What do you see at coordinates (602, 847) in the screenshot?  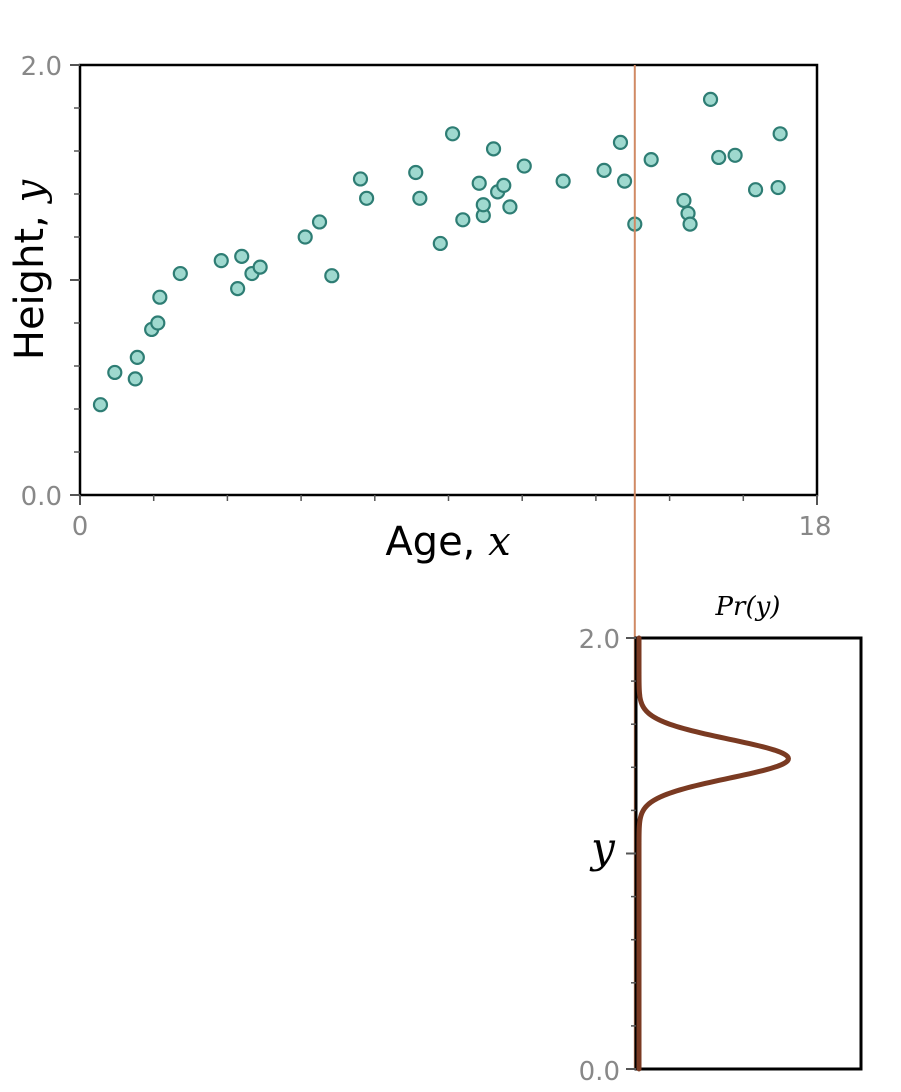 I see `density-y-axis-variable: y` at bounding box center [602, 847].